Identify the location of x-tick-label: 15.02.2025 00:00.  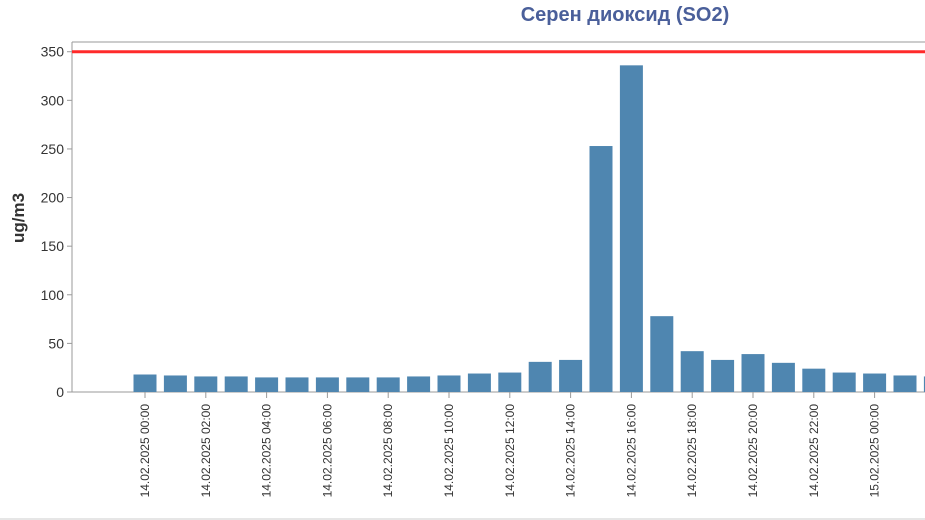
(875, 451).